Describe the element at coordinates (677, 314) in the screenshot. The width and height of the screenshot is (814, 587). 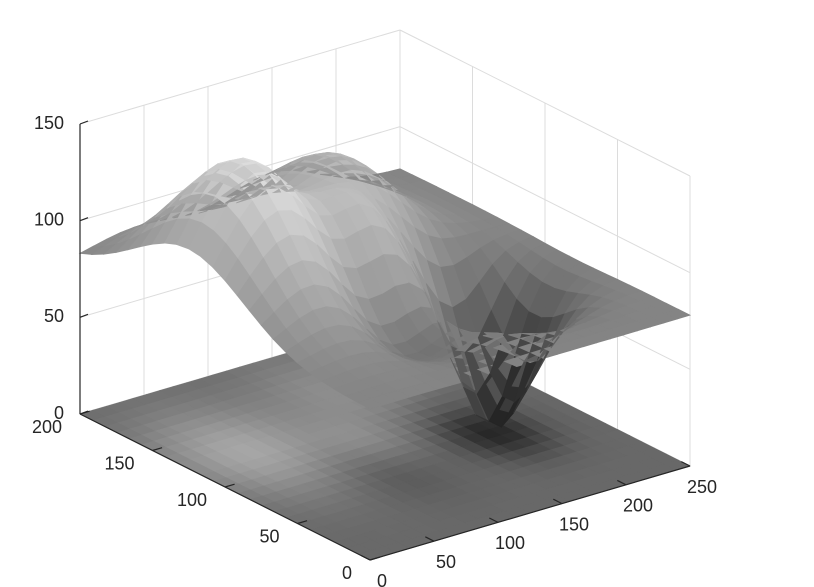
I see `surface-cell` at that location.